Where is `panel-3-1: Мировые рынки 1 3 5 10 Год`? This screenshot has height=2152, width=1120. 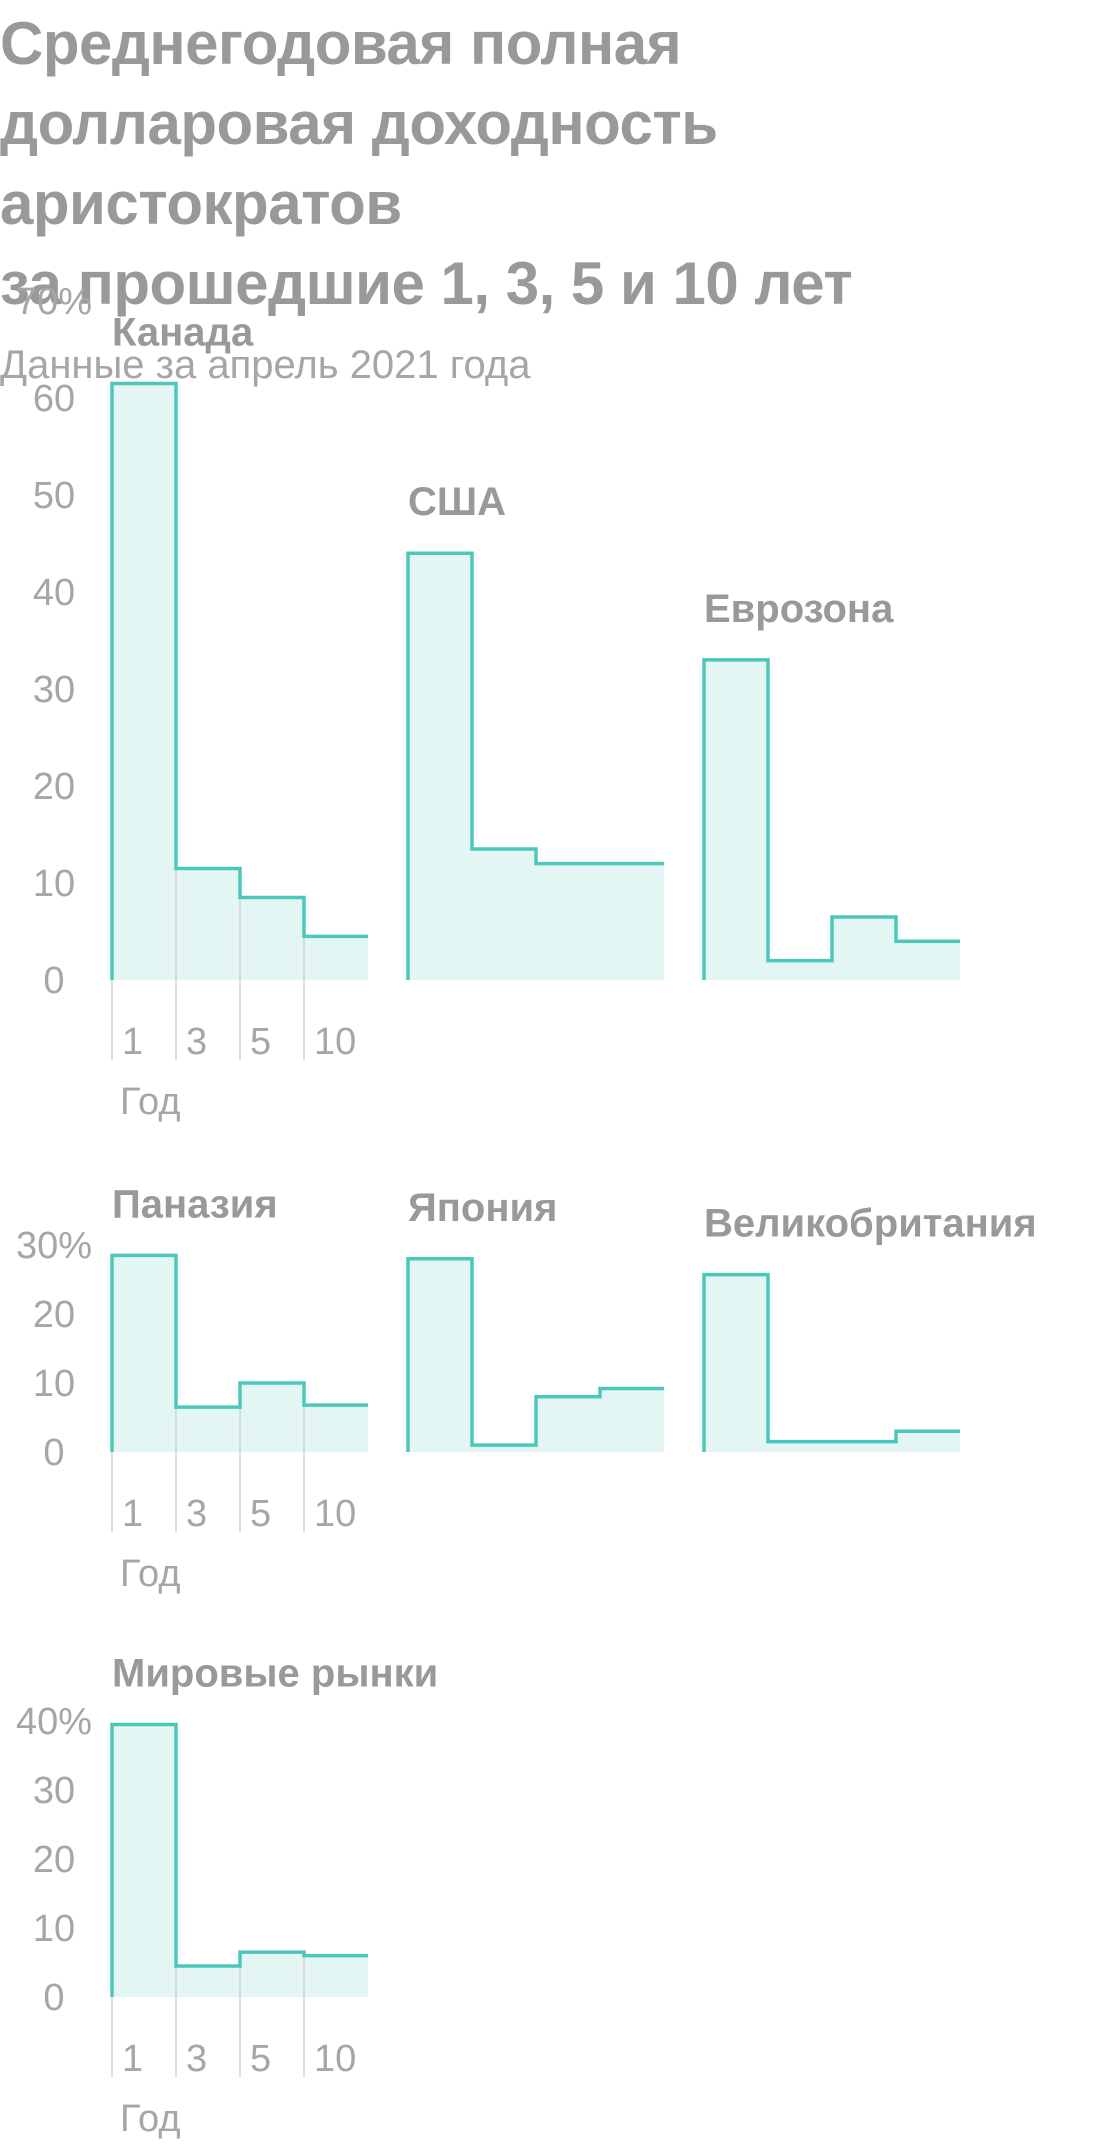
panel-3-1: Мировые рынки 1 3 5 10 Год is located at coordinates (274, 1895).